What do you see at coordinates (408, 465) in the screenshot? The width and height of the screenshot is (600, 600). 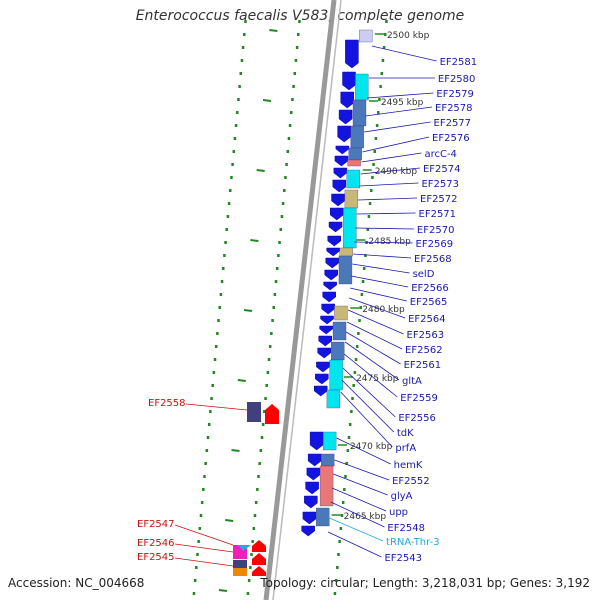 I see `forward-gene-label: hemK` at bounding box center [408, 465].